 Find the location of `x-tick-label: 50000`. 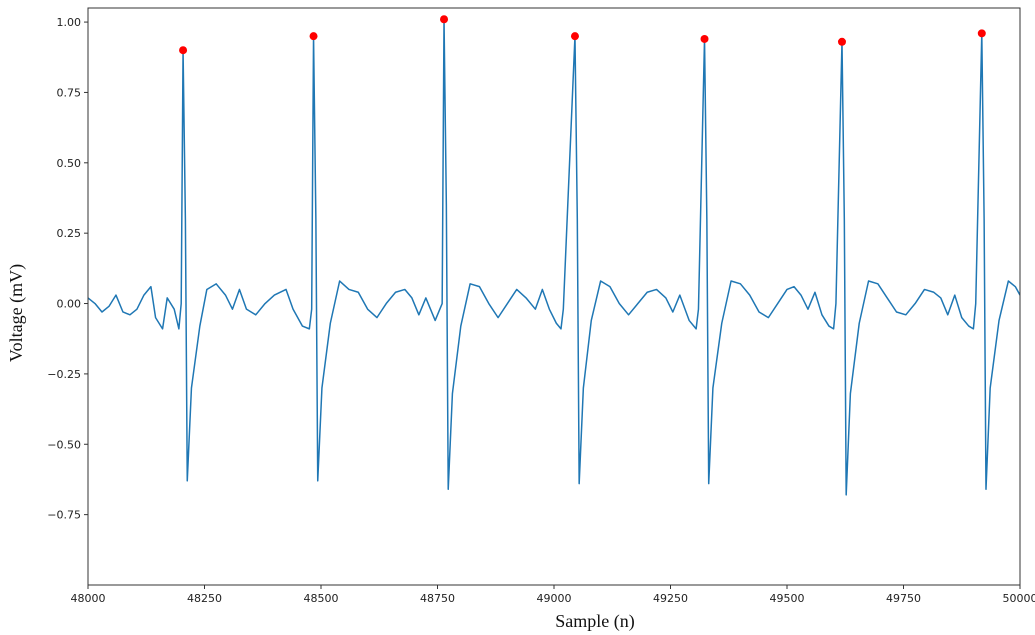

x-tick-label: 50000 is located at coordinates (1019, 598).